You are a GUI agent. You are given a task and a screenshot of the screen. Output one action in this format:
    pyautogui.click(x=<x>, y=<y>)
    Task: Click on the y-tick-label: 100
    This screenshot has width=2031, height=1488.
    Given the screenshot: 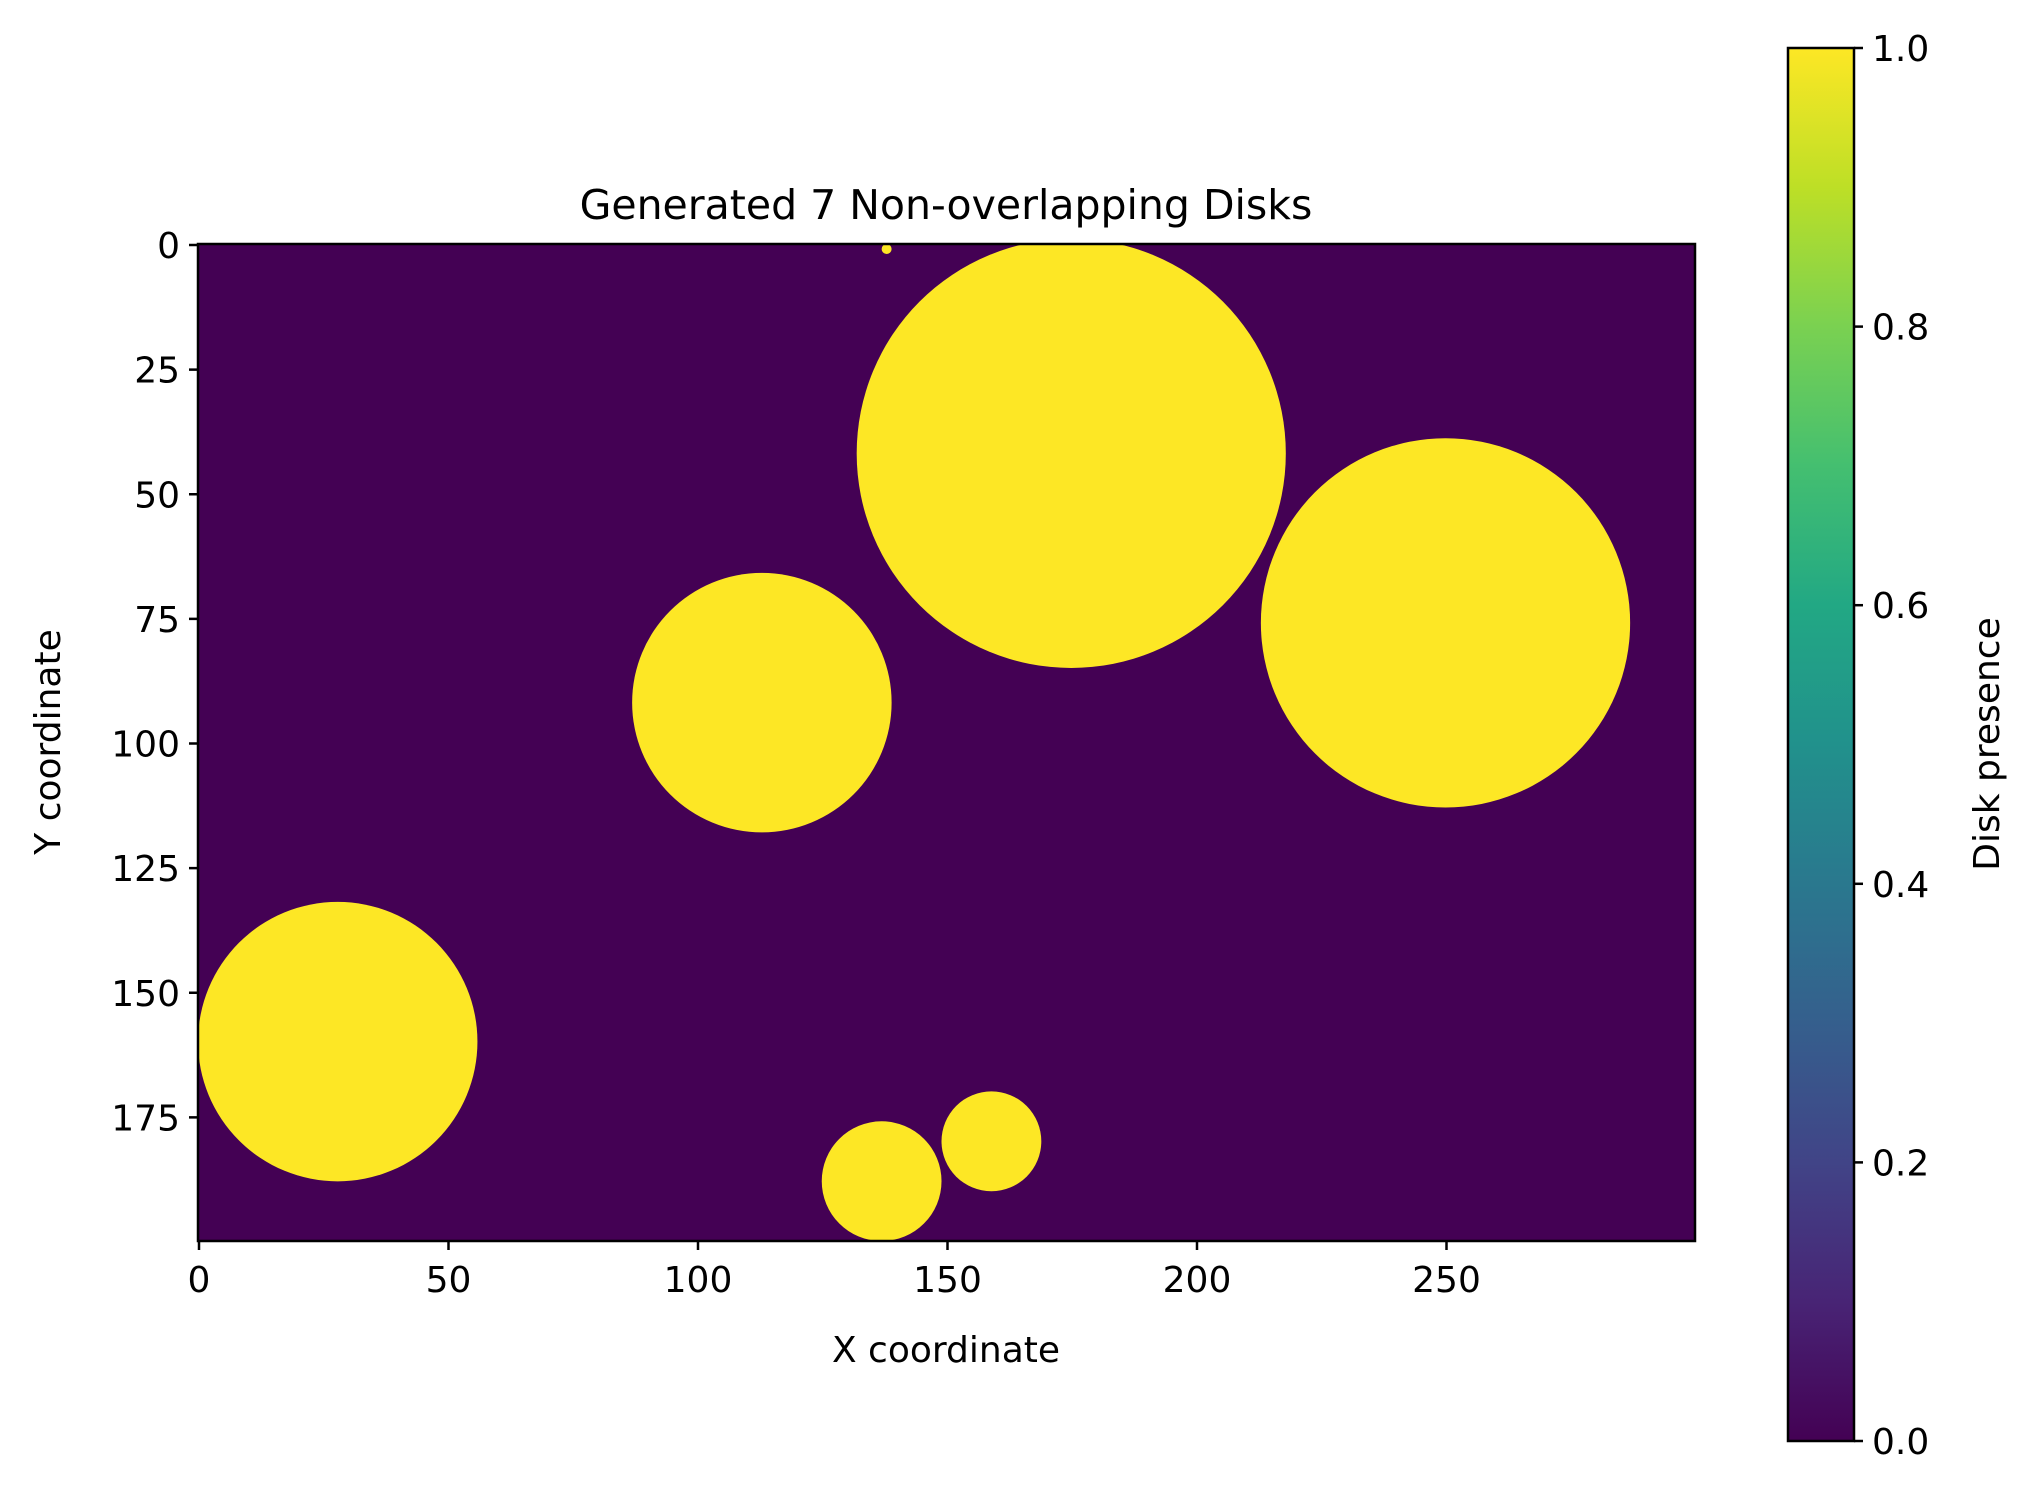 What is the action you would take?
    pyautogui.click(x=145, y=745)
    